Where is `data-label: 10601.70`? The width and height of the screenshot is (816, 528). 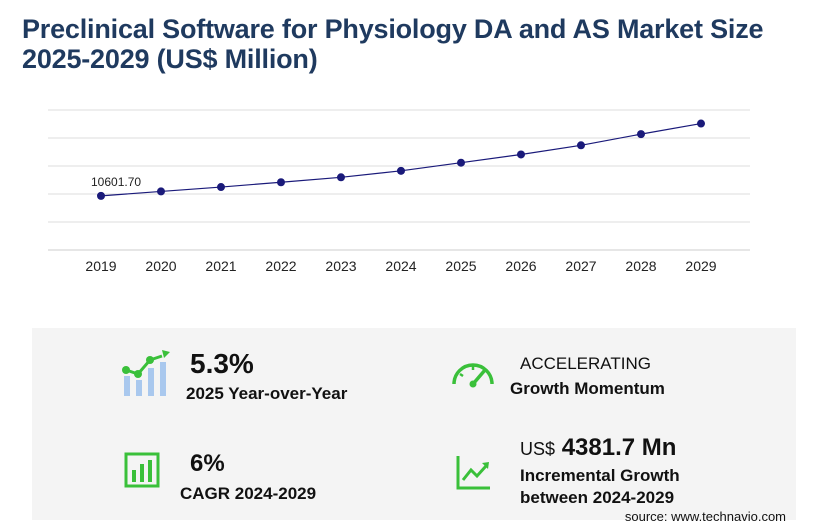
data-label: 10601.70 is located at coordinates (116, 182).